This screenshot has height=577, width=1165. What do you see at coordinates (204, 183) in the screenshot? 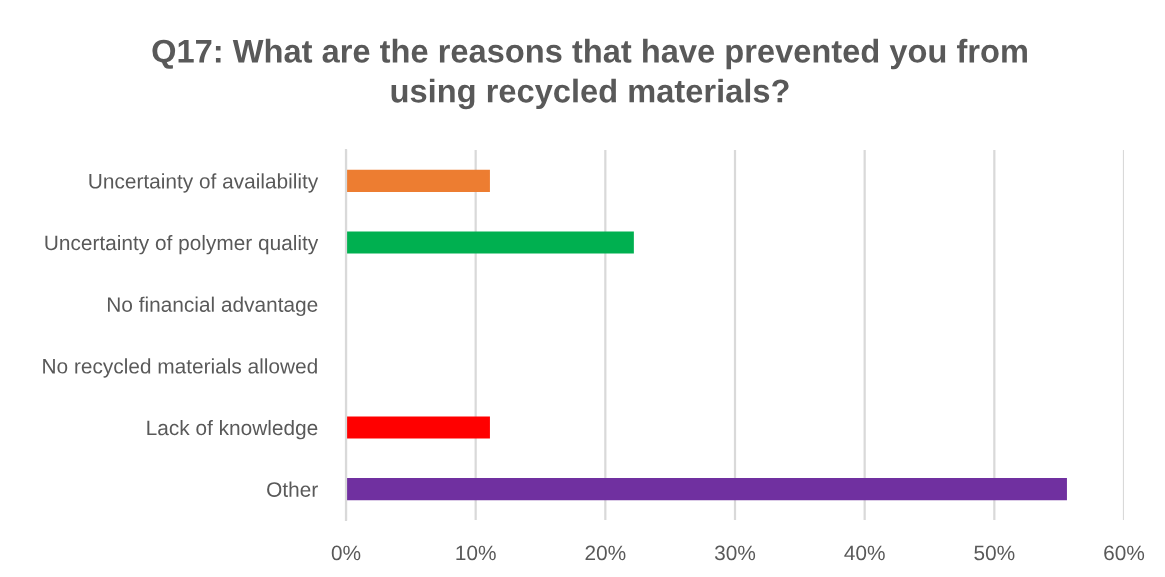
I see `y-tick-label: Uncertainty of availability` at bounding box center [204, 183].